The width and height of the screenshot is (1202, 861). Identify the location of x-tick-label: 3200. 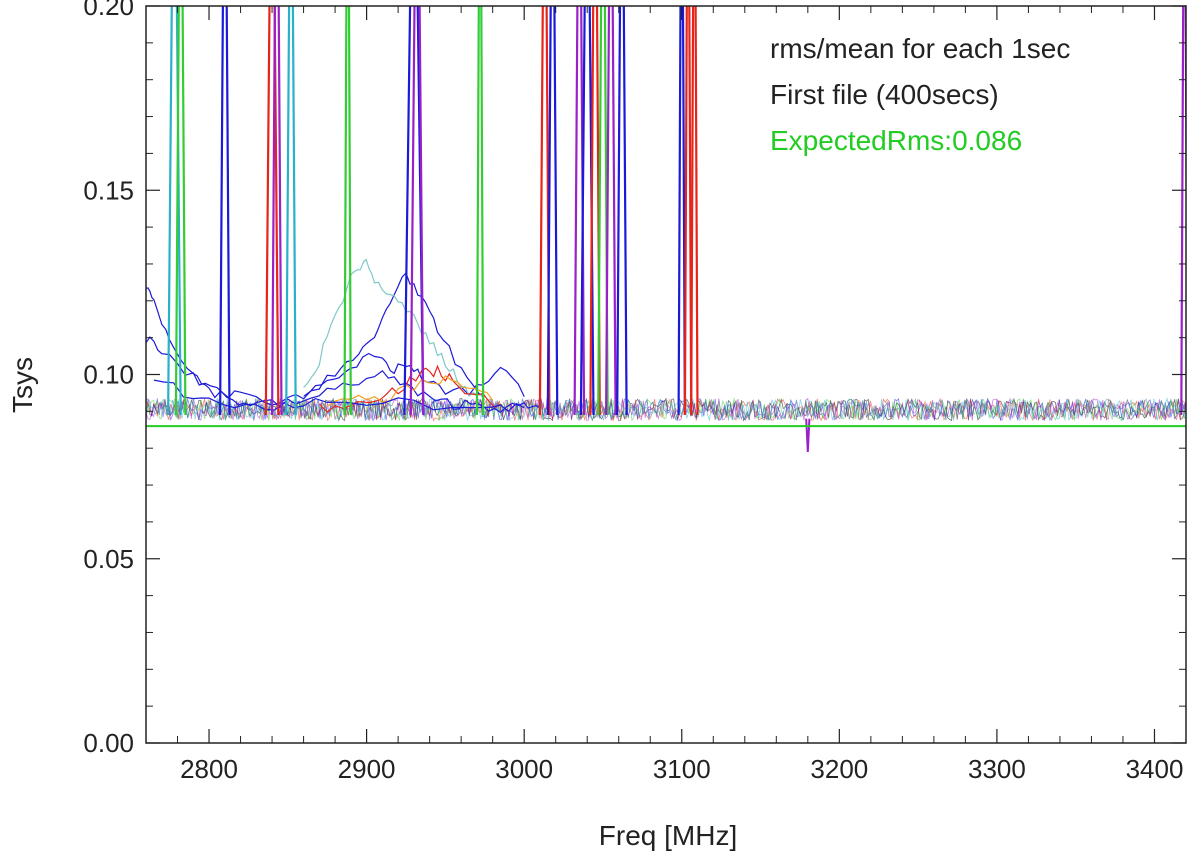
(839, 769).